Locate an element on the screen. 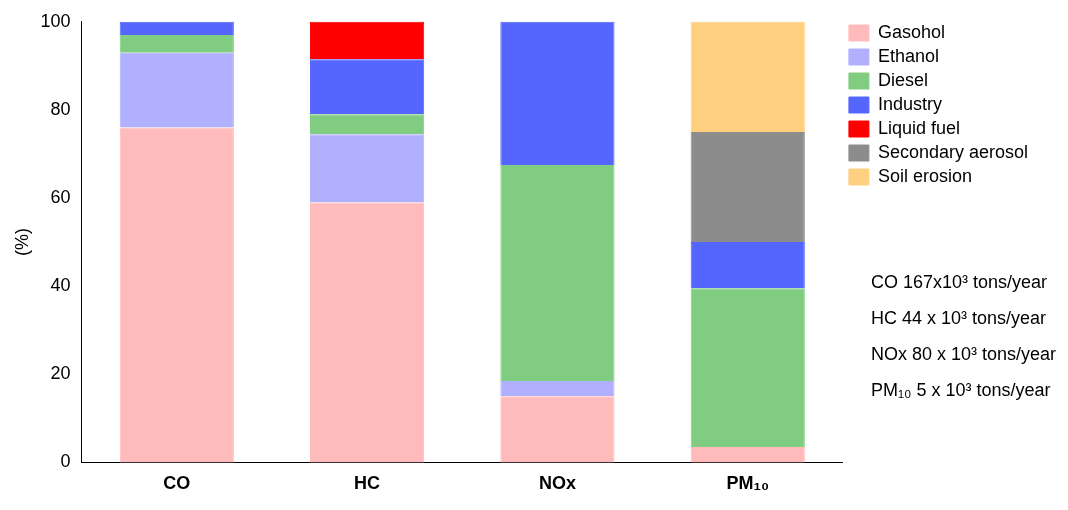 This screenshot has width=1068, height=510. text: CO 167x10³ tons/year is located at coordinates (958, 281).